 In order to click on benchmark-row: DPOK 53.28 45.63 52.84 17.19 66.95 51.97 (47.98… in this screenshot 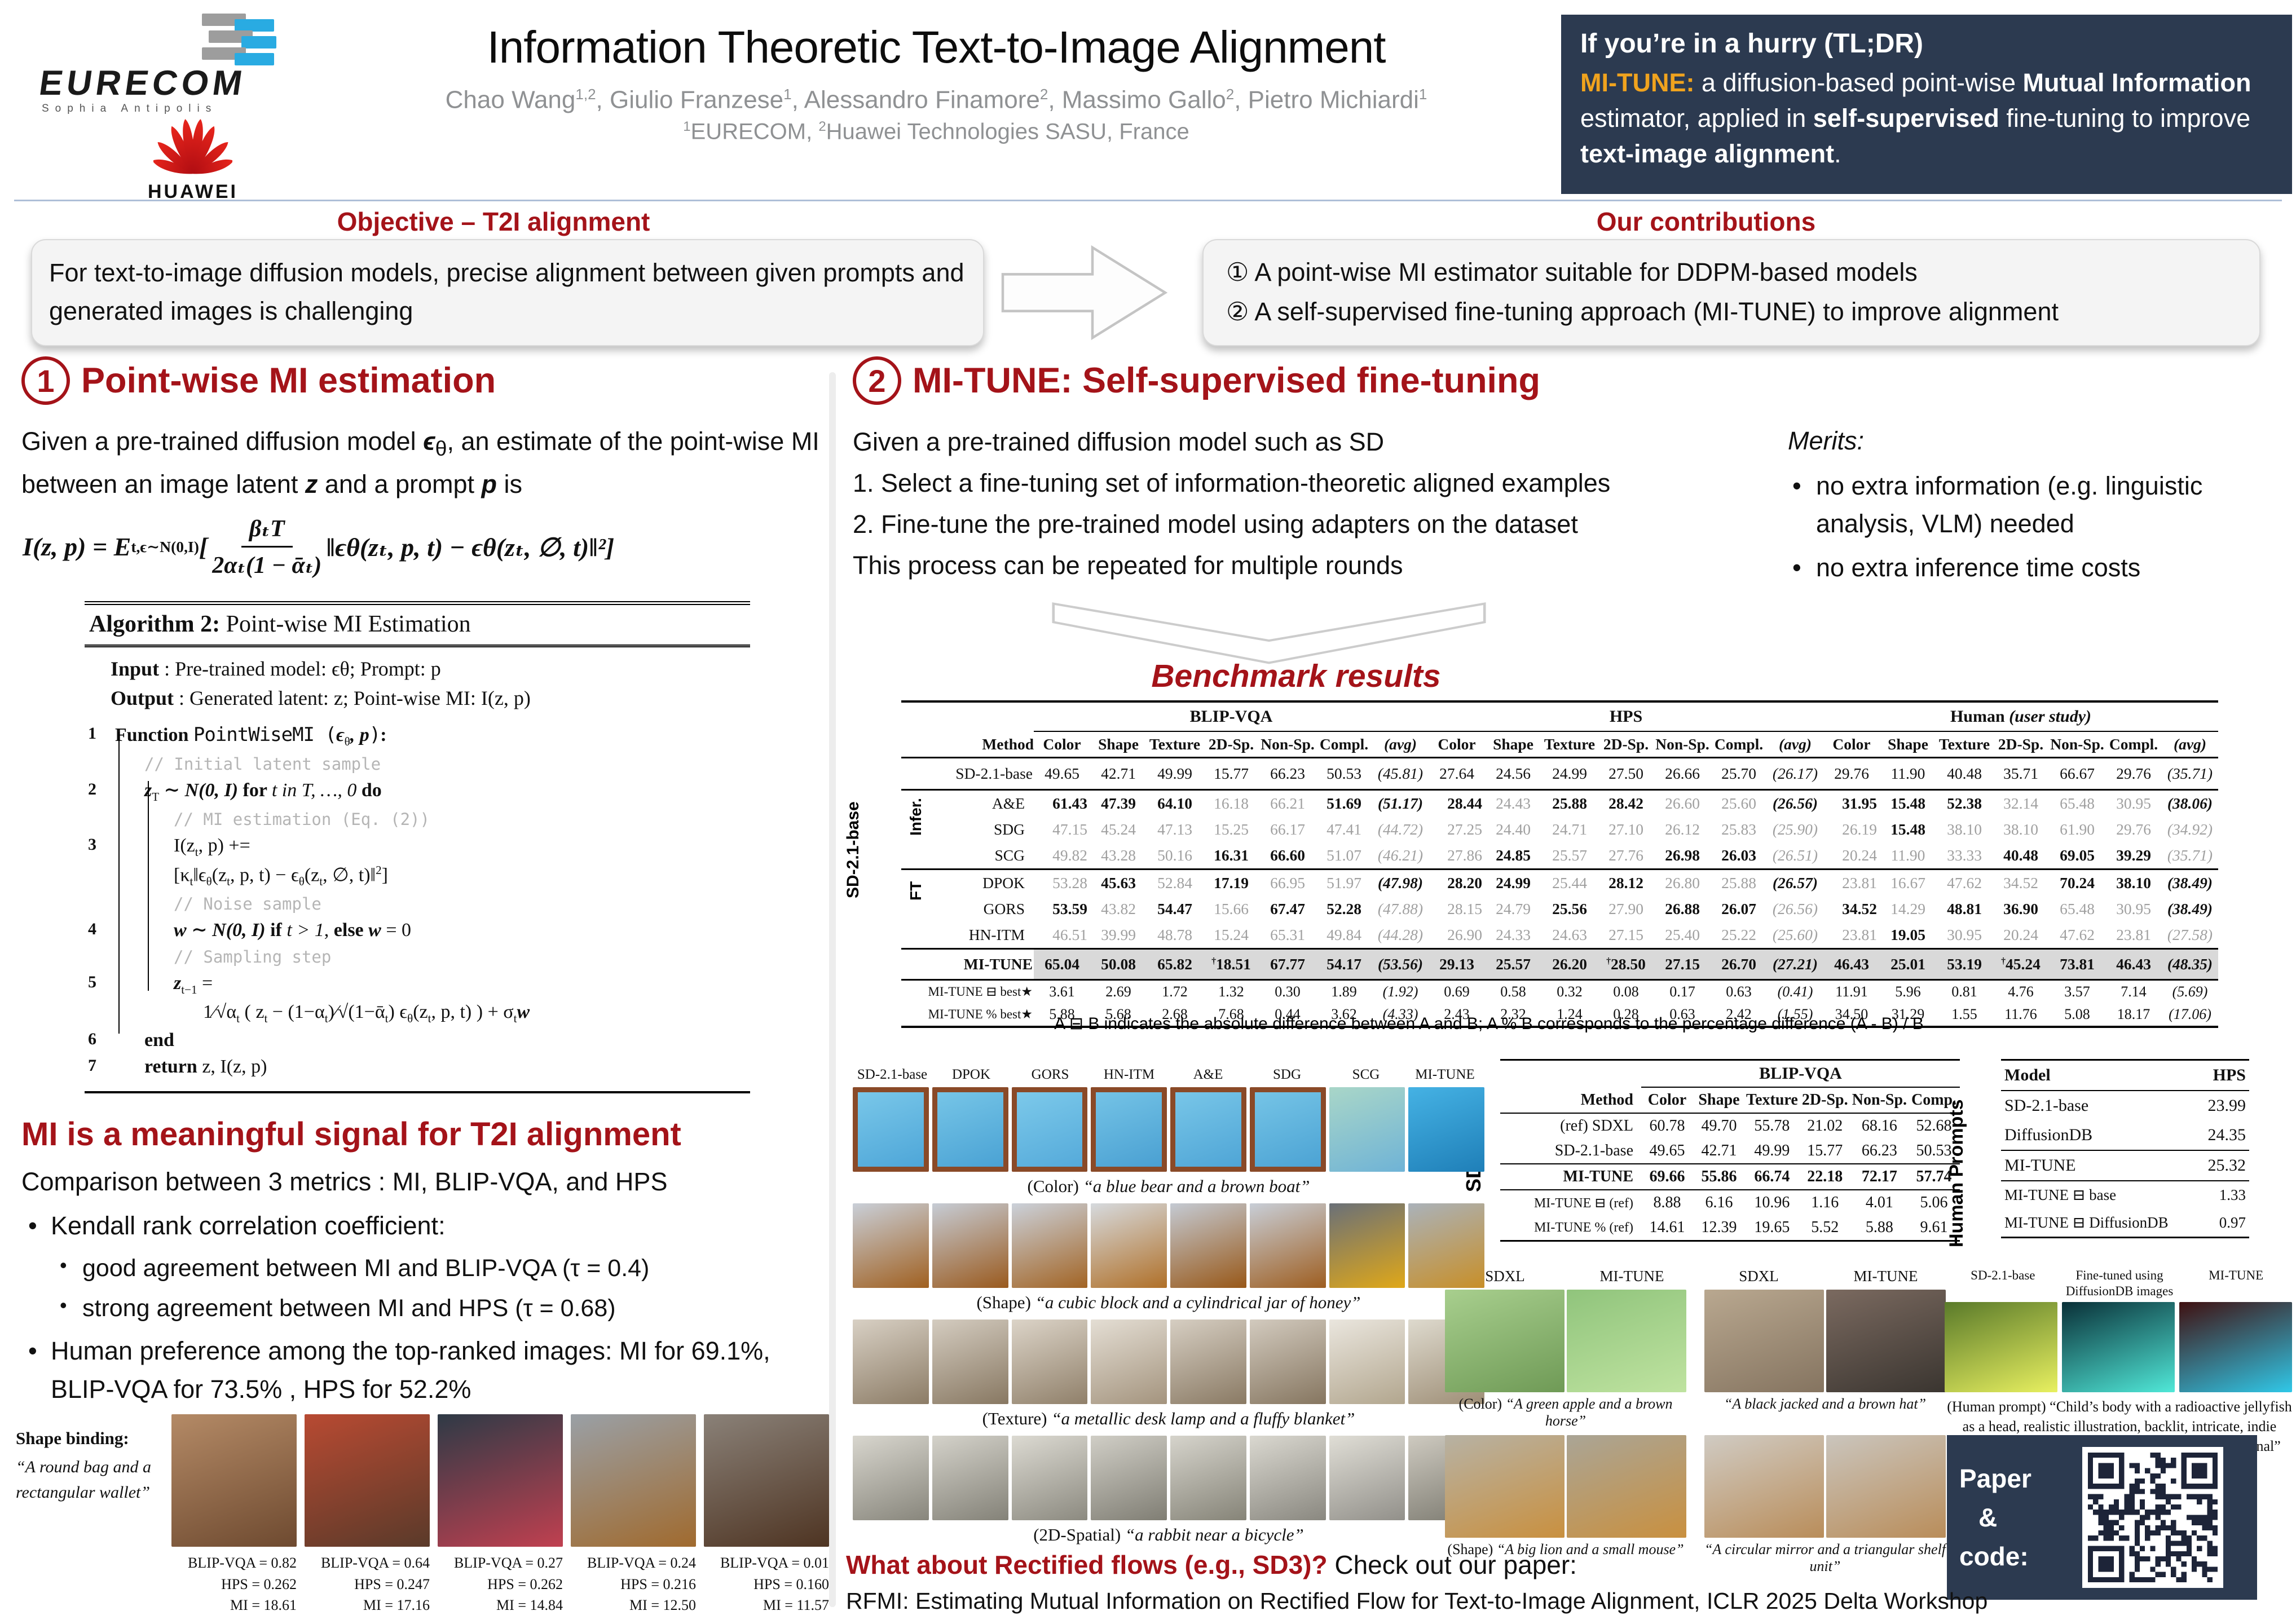, I will do `click(1559, 884)`.